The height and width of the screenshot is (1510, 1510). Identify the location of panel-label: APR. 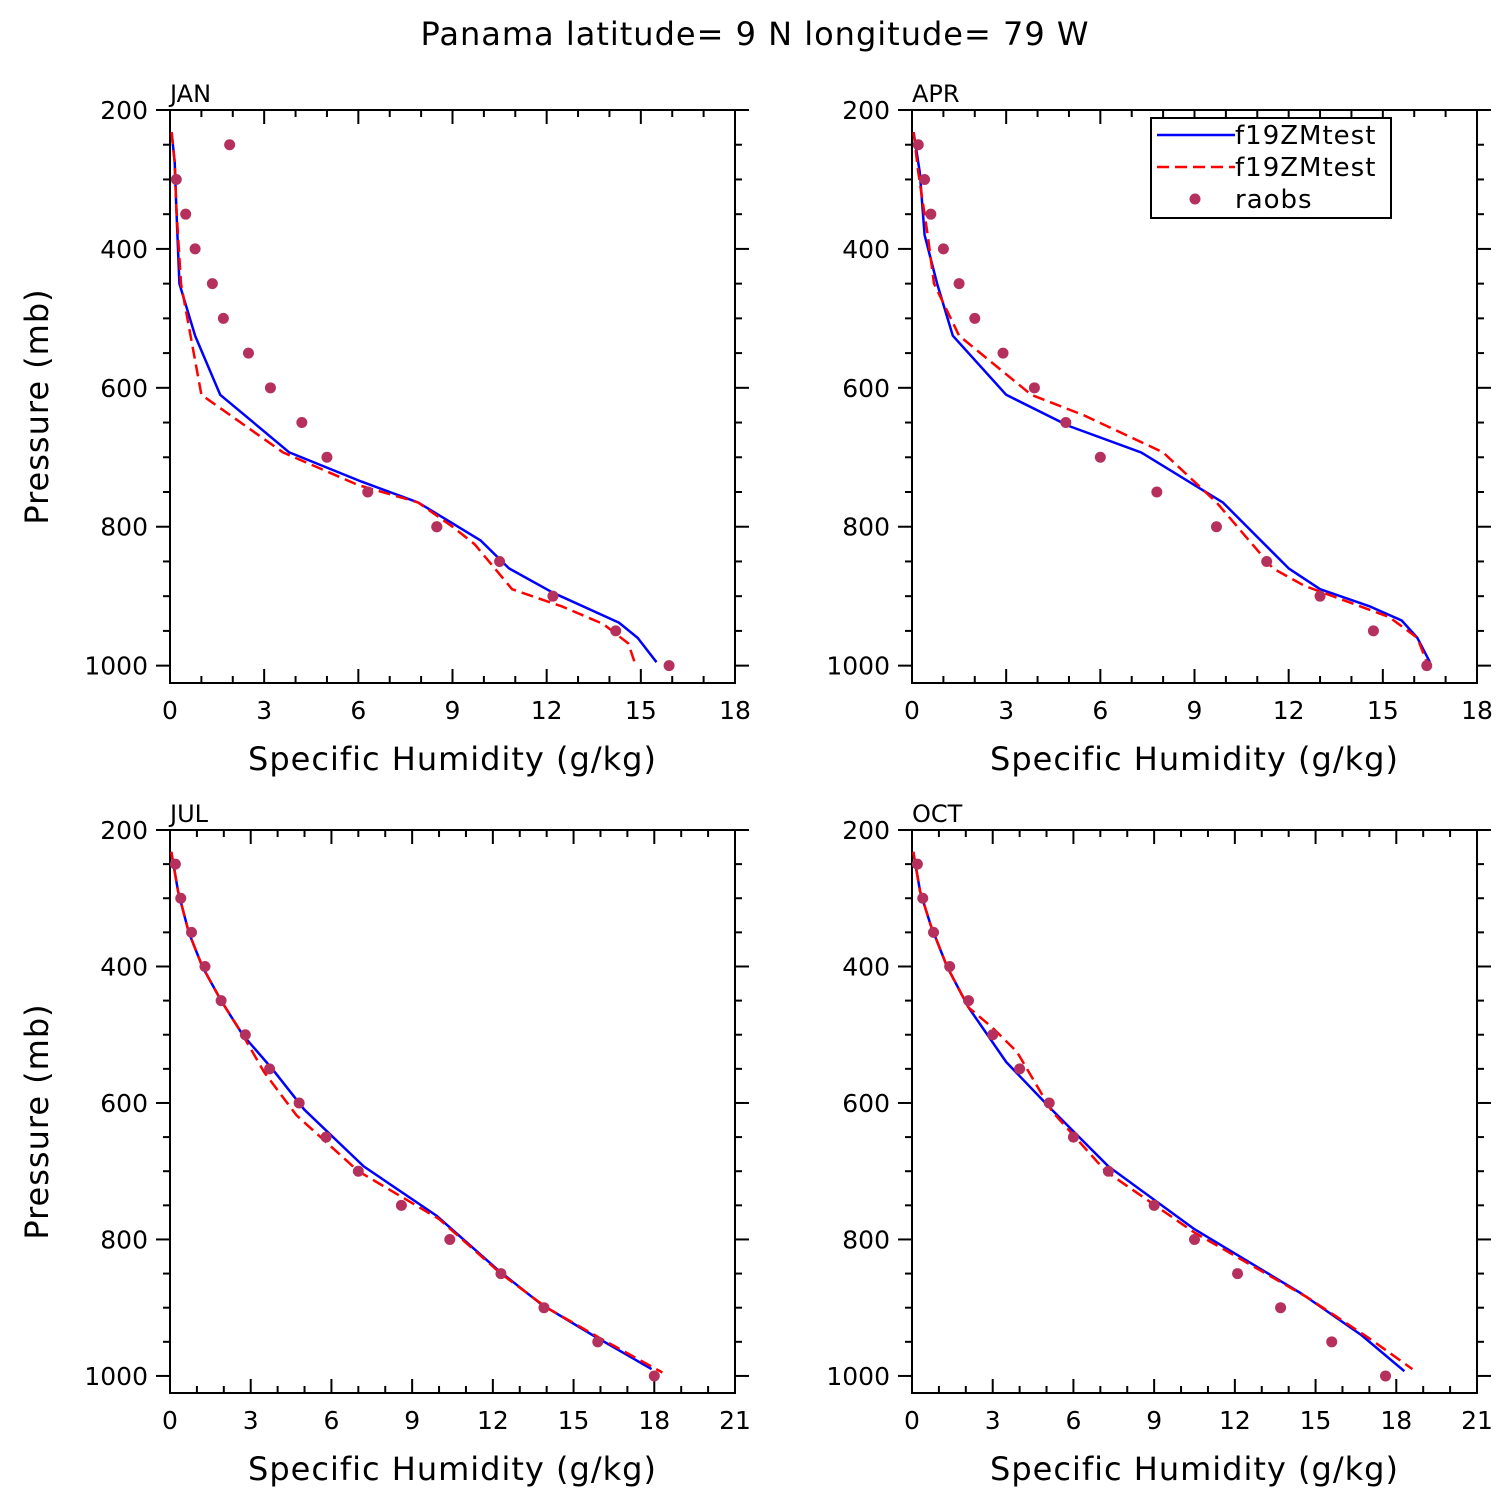
(936, 94).